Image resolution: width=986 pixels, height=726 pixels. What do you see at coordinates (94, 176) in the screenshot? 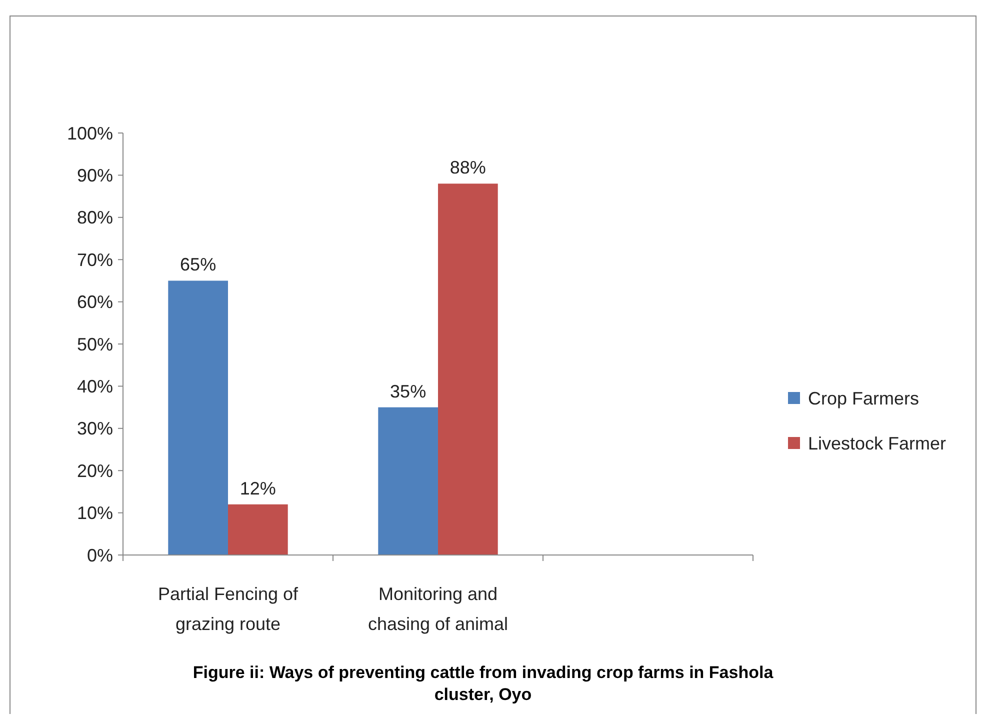
I see `y-tick-label: 90%` at bounding box center [94, 176].